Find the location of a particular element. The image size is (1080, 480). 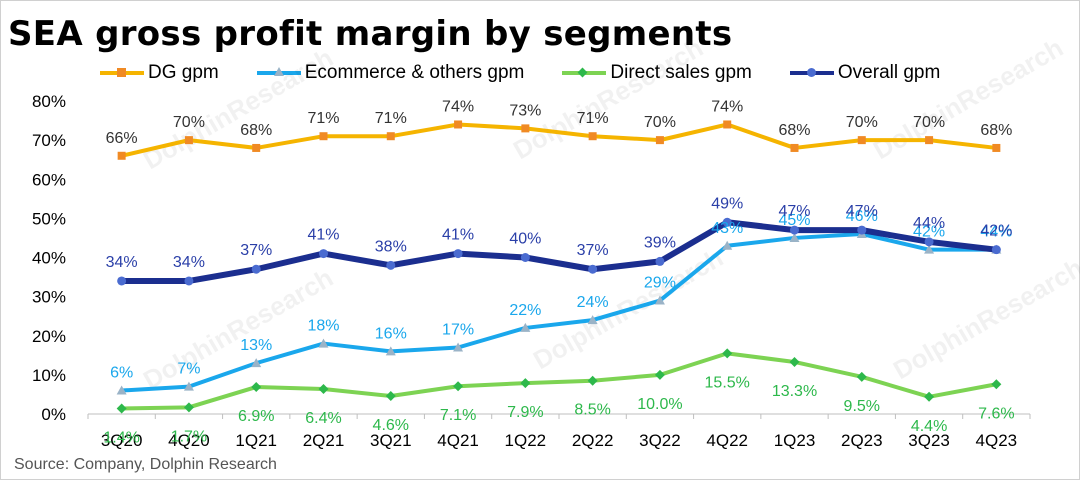

data-label-ecommerce: 46% is located at coordinates (862, 216).